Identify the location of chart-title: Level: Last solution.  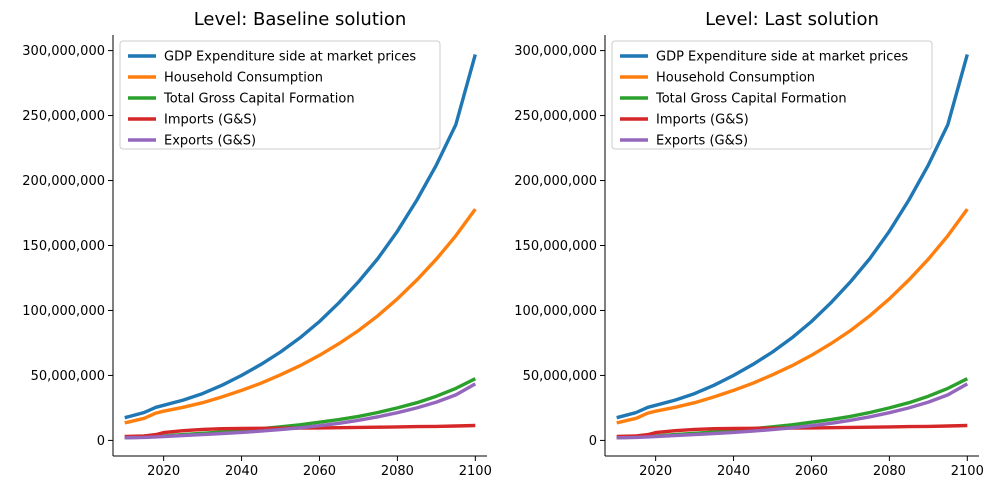
(792, 19).